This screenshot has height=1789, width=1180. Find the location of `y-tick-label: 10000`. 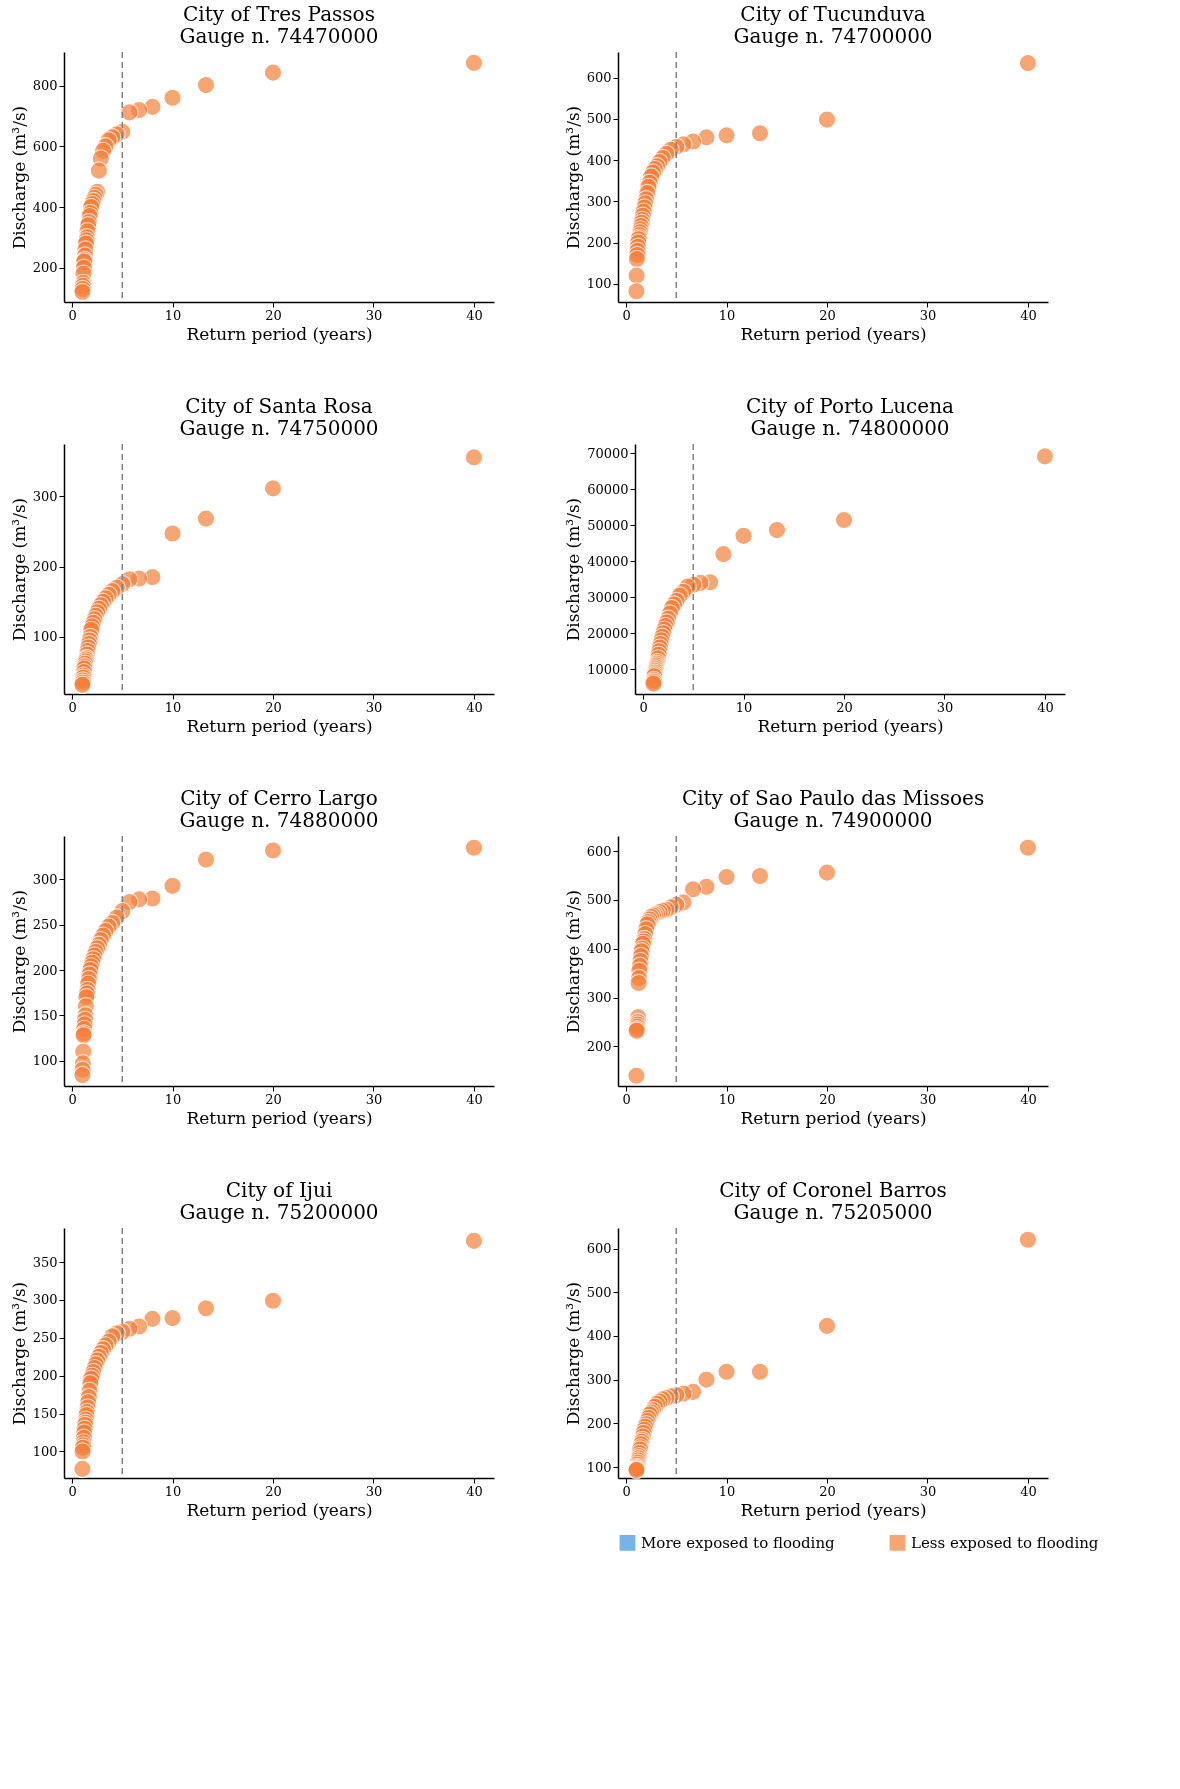

y-tick-label: 10000 is located at coordinates (608, 669).